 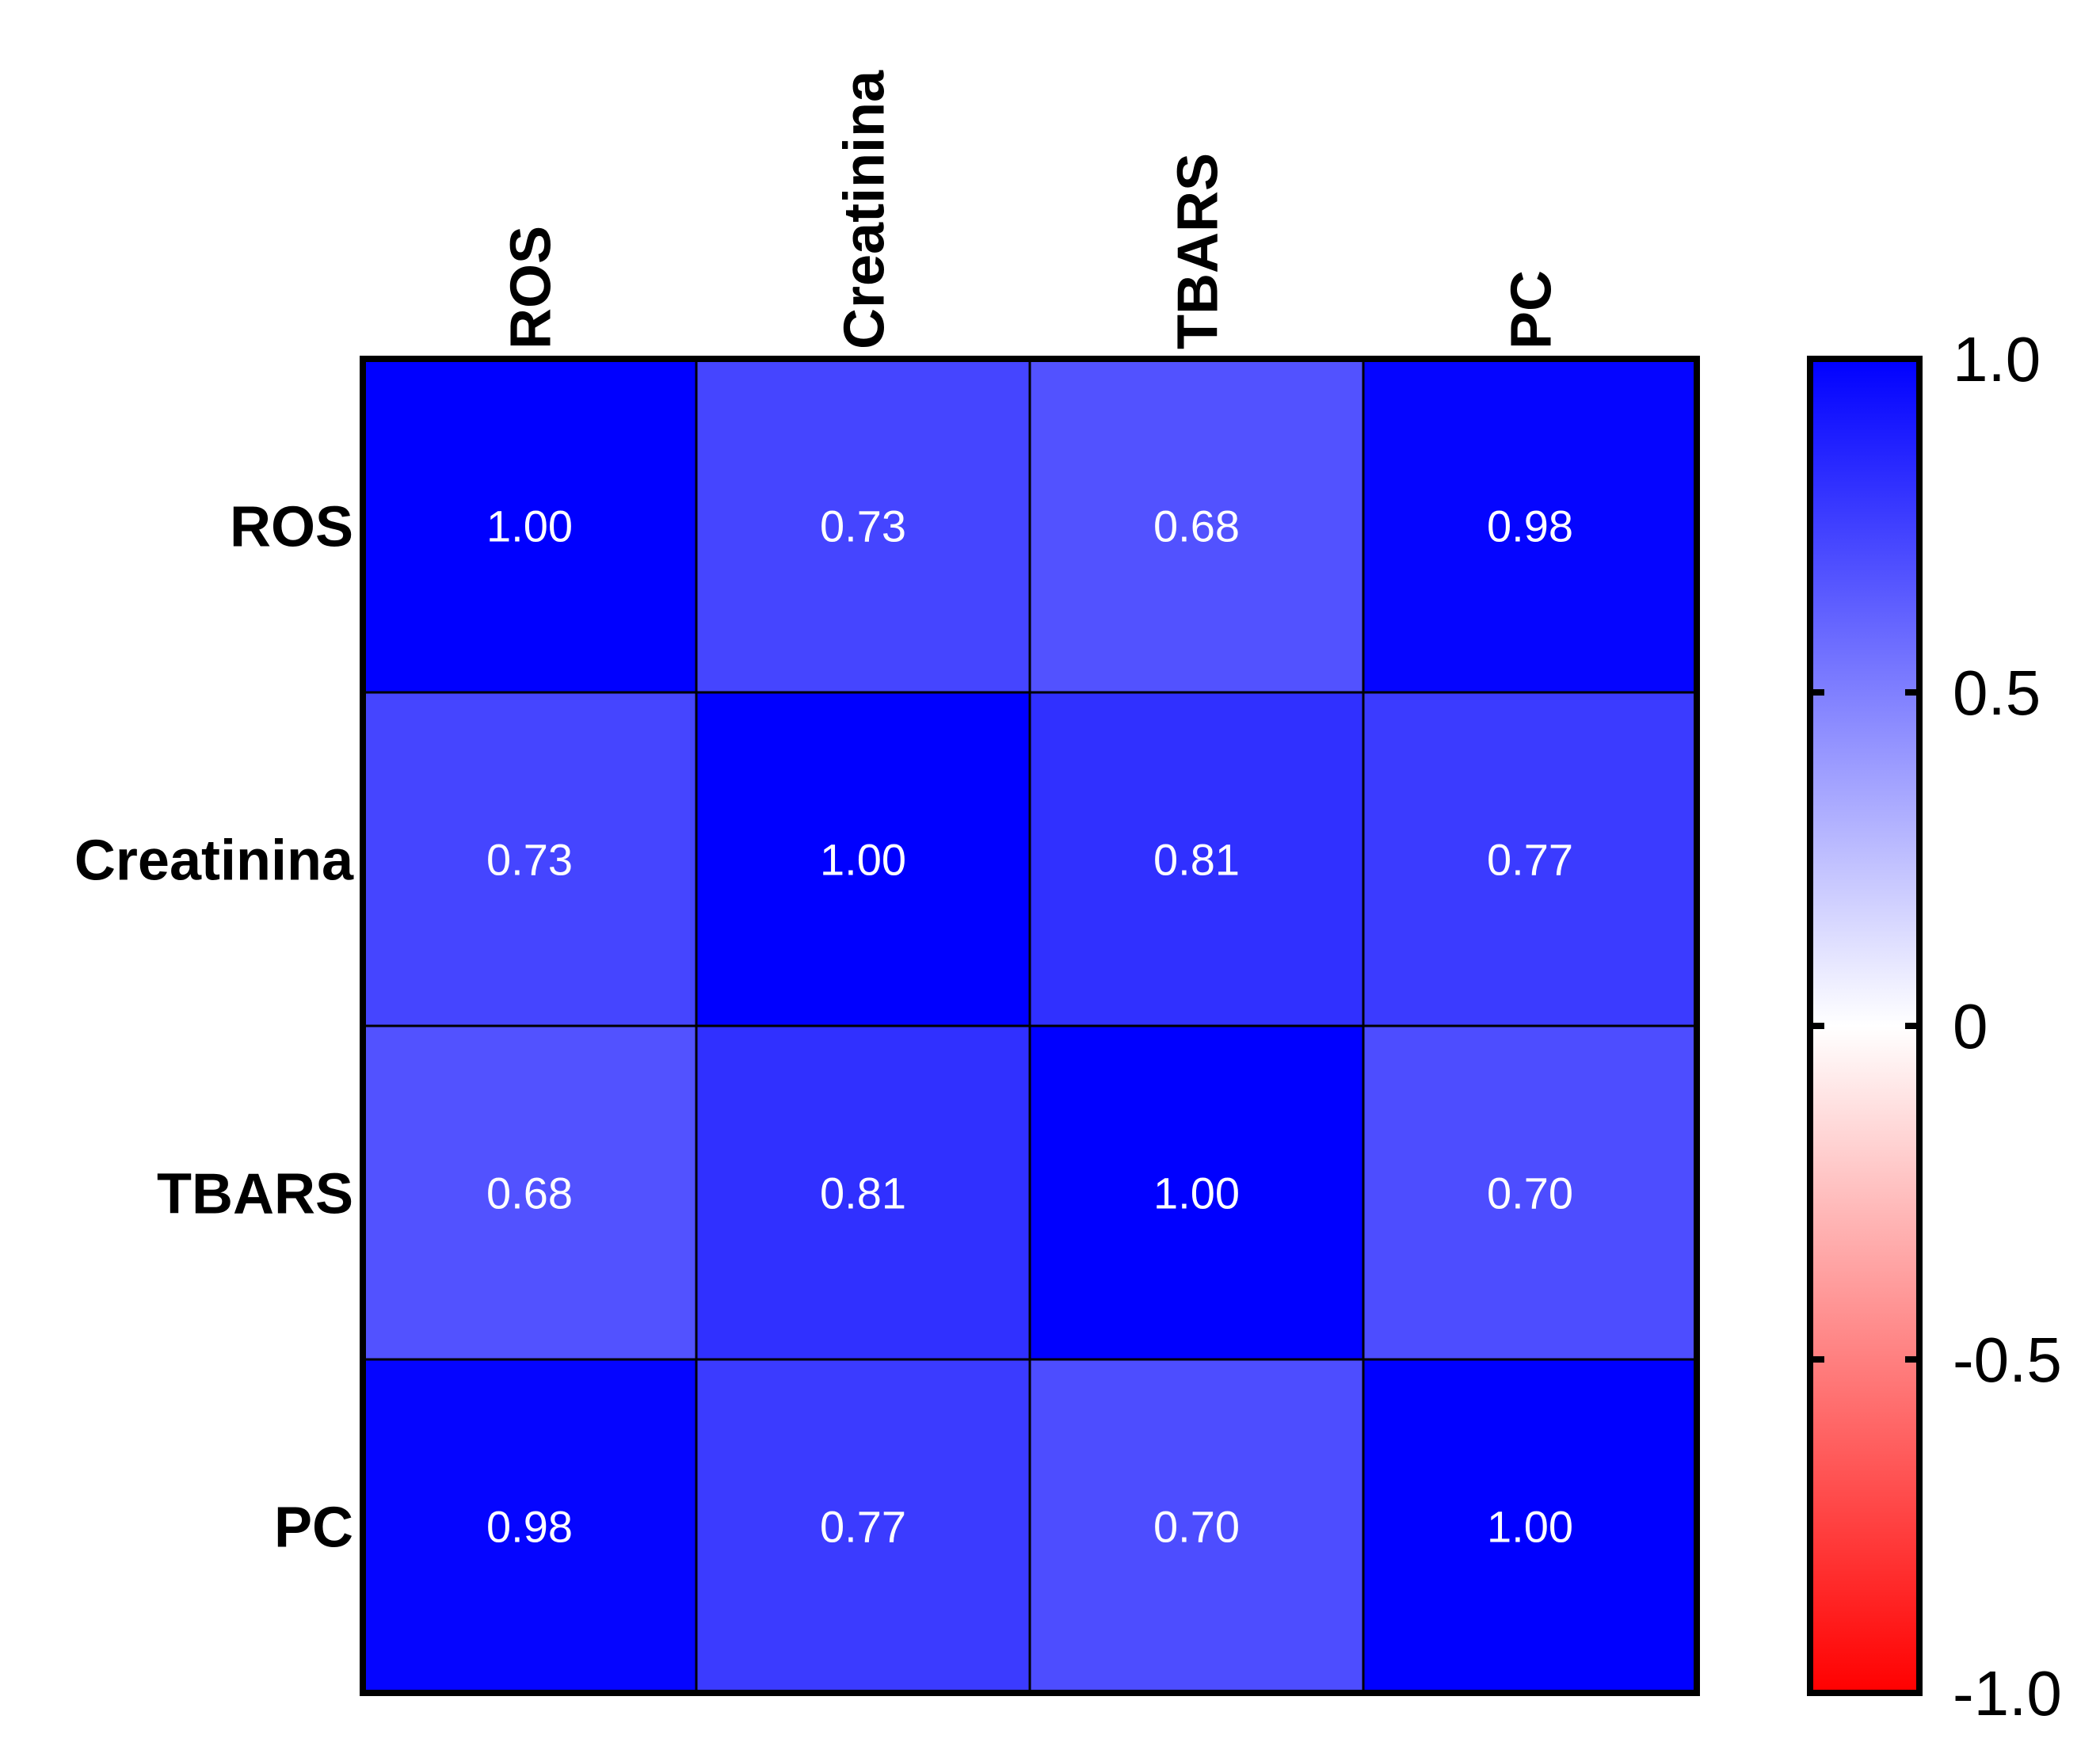 What do you see at coordinates (2007, 1360) in the screenshot?
I see `colorbar-tick-label: -0.5` at bounding box center [2007, 1360].